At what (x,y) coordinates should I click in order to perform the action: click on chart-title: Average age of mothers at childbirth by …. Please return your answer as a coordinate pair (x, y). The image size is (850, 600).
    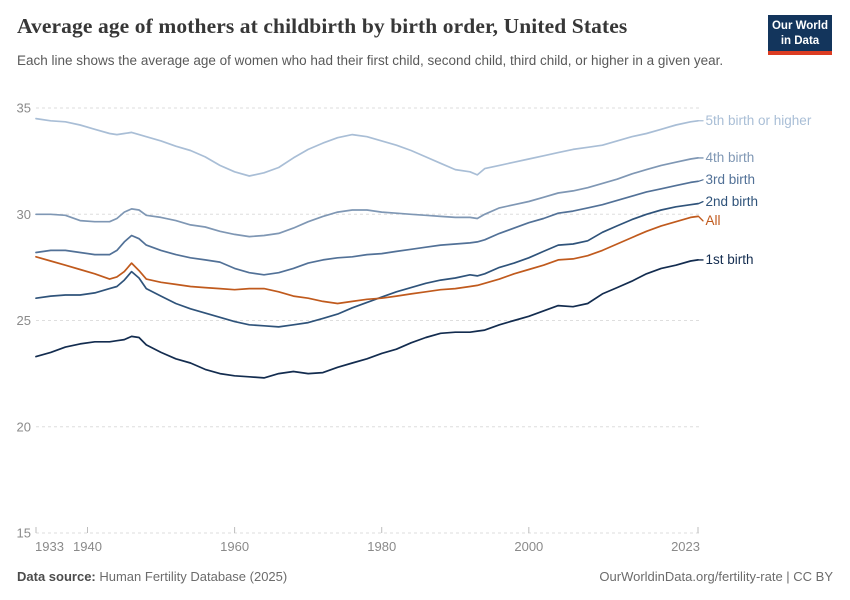
    Looking at the image, I should click on (322, 26).